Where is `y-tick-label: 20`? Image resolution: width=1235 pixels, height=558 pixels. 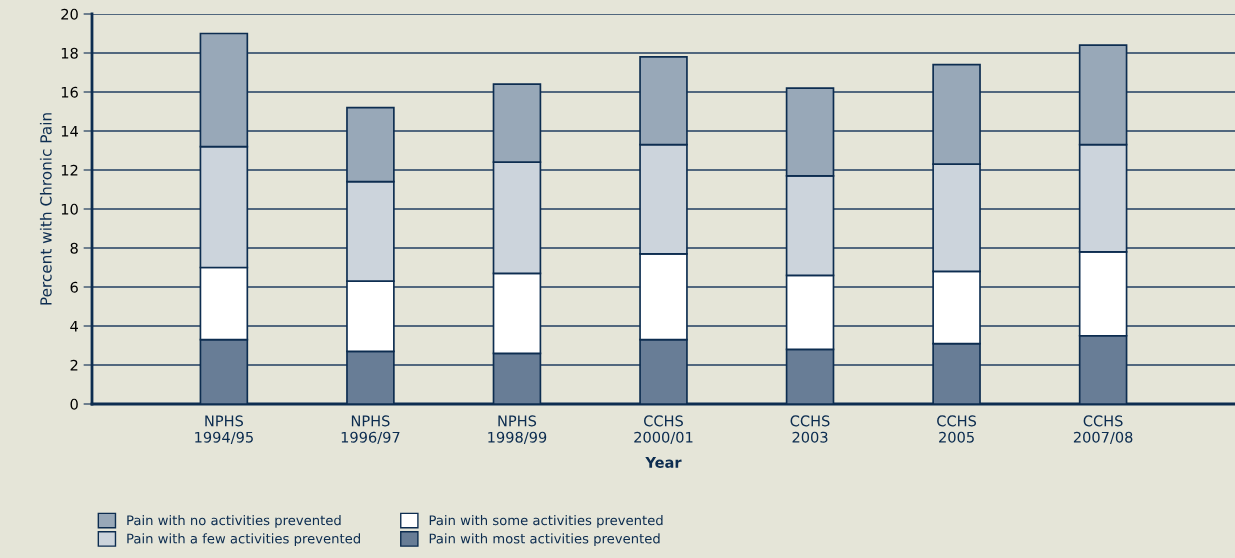
y-tick-label: 20 is located at coordinates (69, 14).